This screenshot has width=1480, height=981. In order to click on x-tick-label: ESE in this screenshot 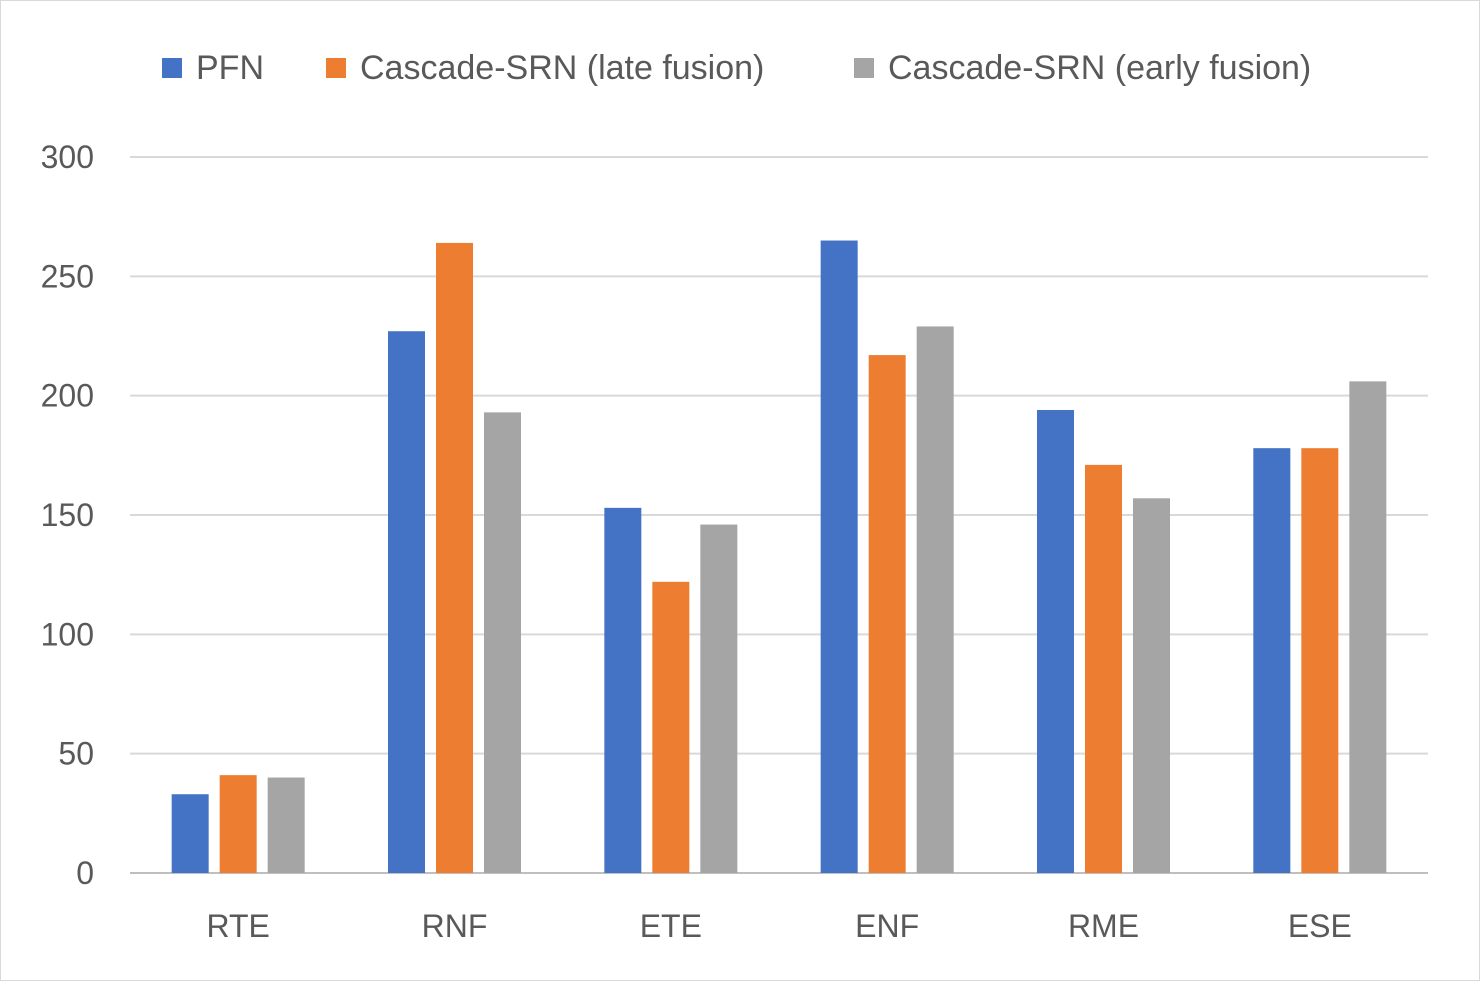, I will do `click(1320, 926)`.